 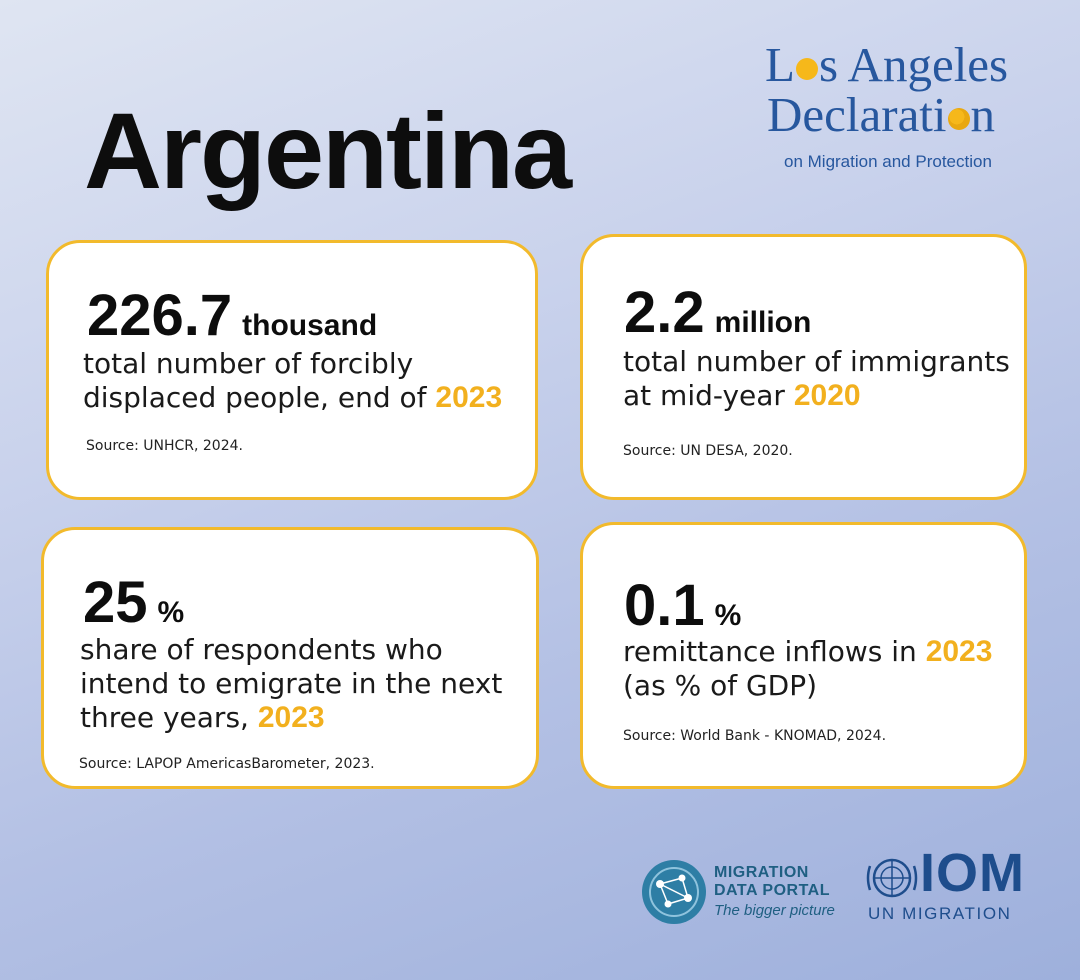 What do you see at coordinates (806, 69) in the screenshot?
I see `sun-icon` at bounding box center [806, 69].